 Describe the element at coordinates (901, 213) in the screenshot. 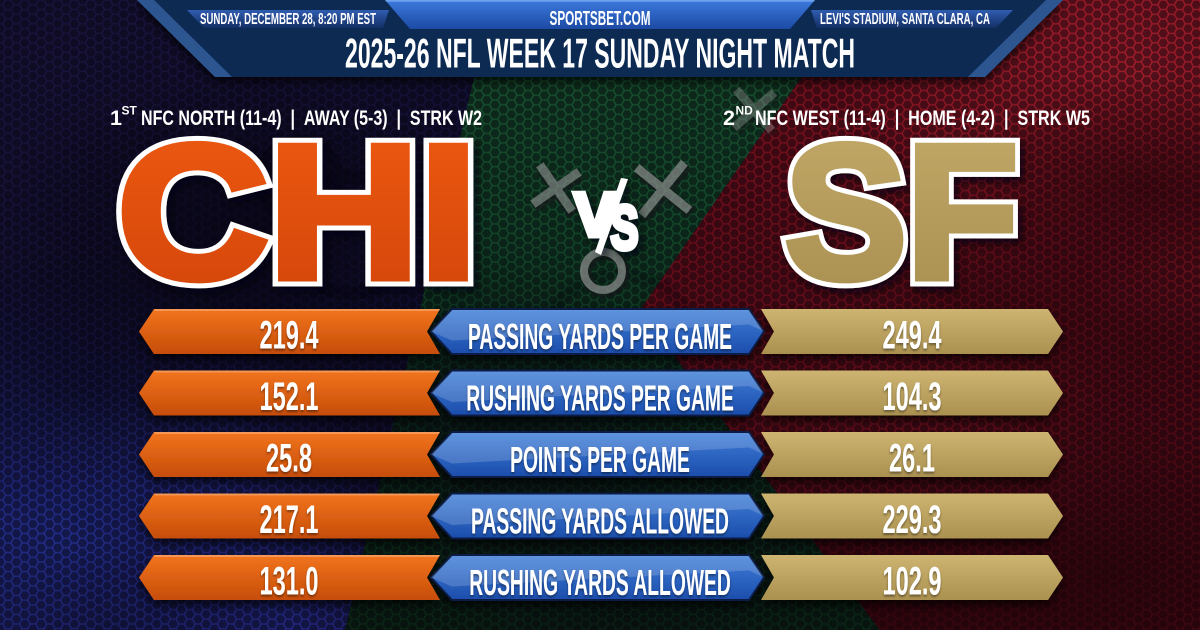

I see `svg-text: SF` at that location.